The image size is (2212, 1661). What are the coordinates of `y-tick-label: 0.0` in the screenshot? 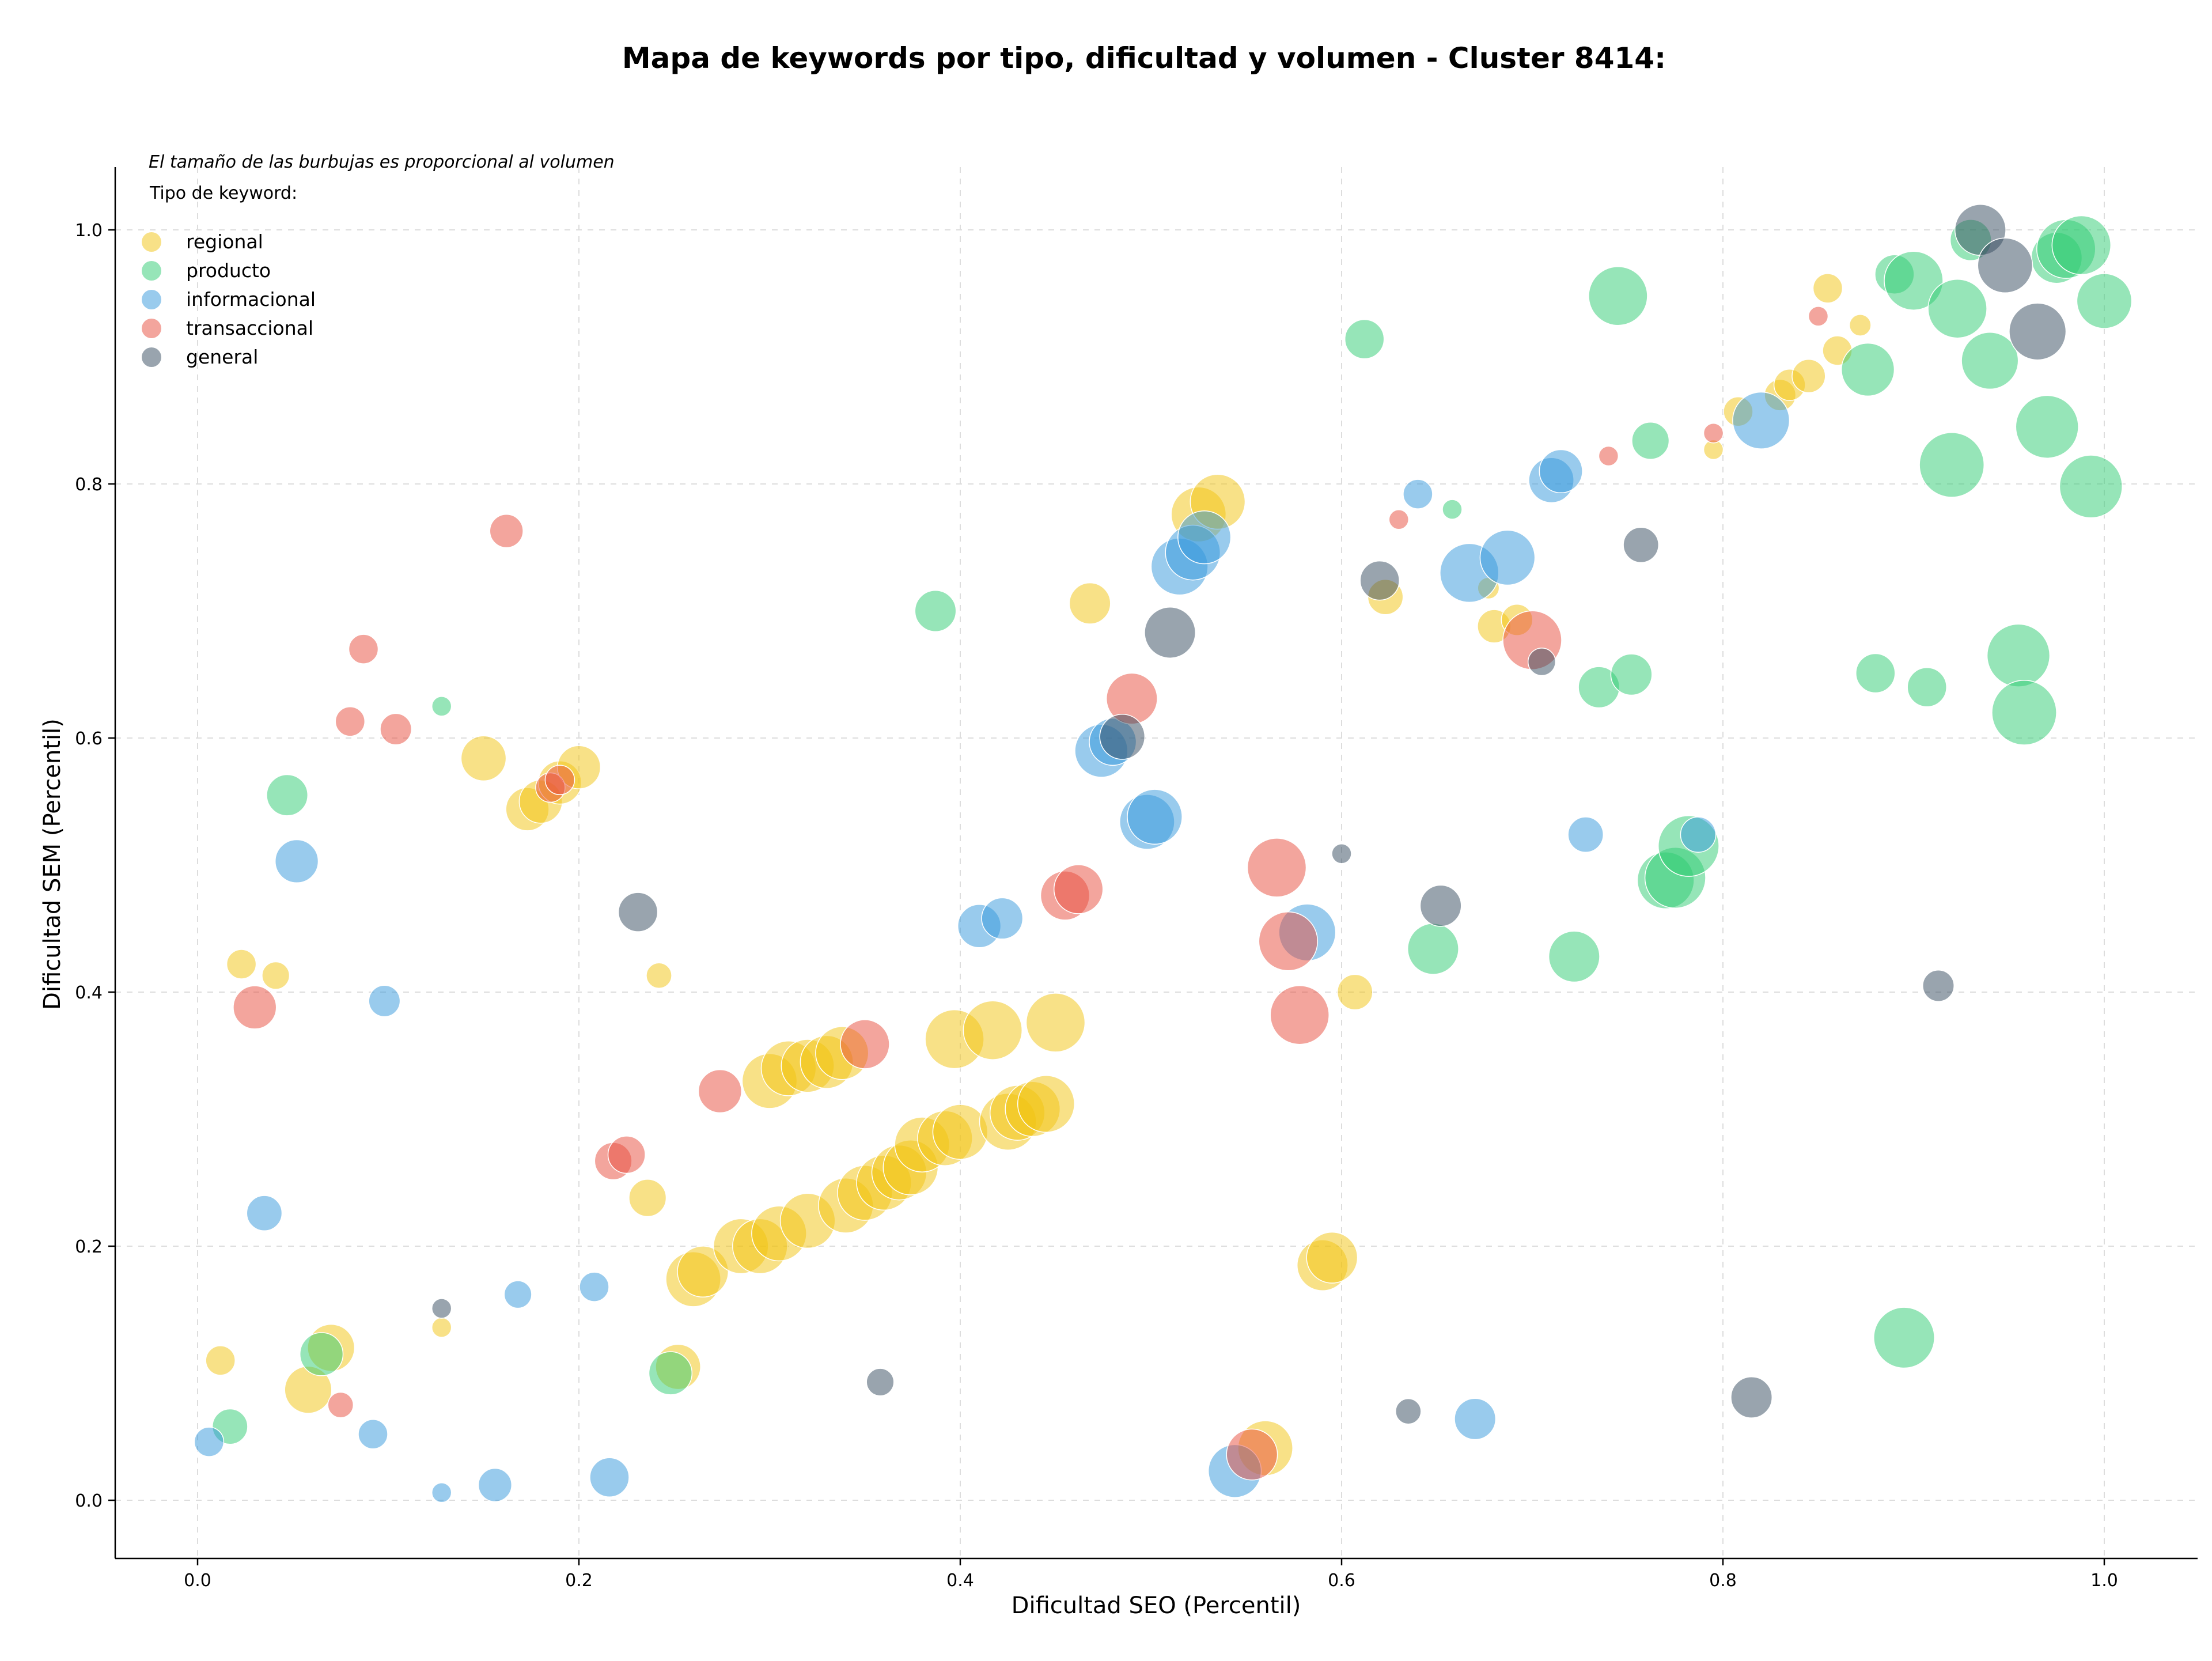 It's located at (89, 1501).